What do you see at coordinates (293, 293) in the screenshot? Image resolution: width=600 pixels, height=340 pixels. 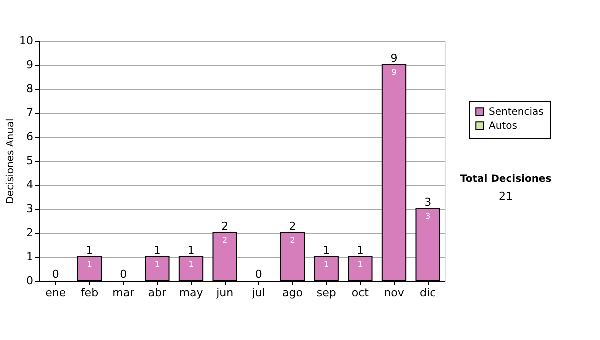 I see `x-tick-label: ago` at bounding box center [293, 293].